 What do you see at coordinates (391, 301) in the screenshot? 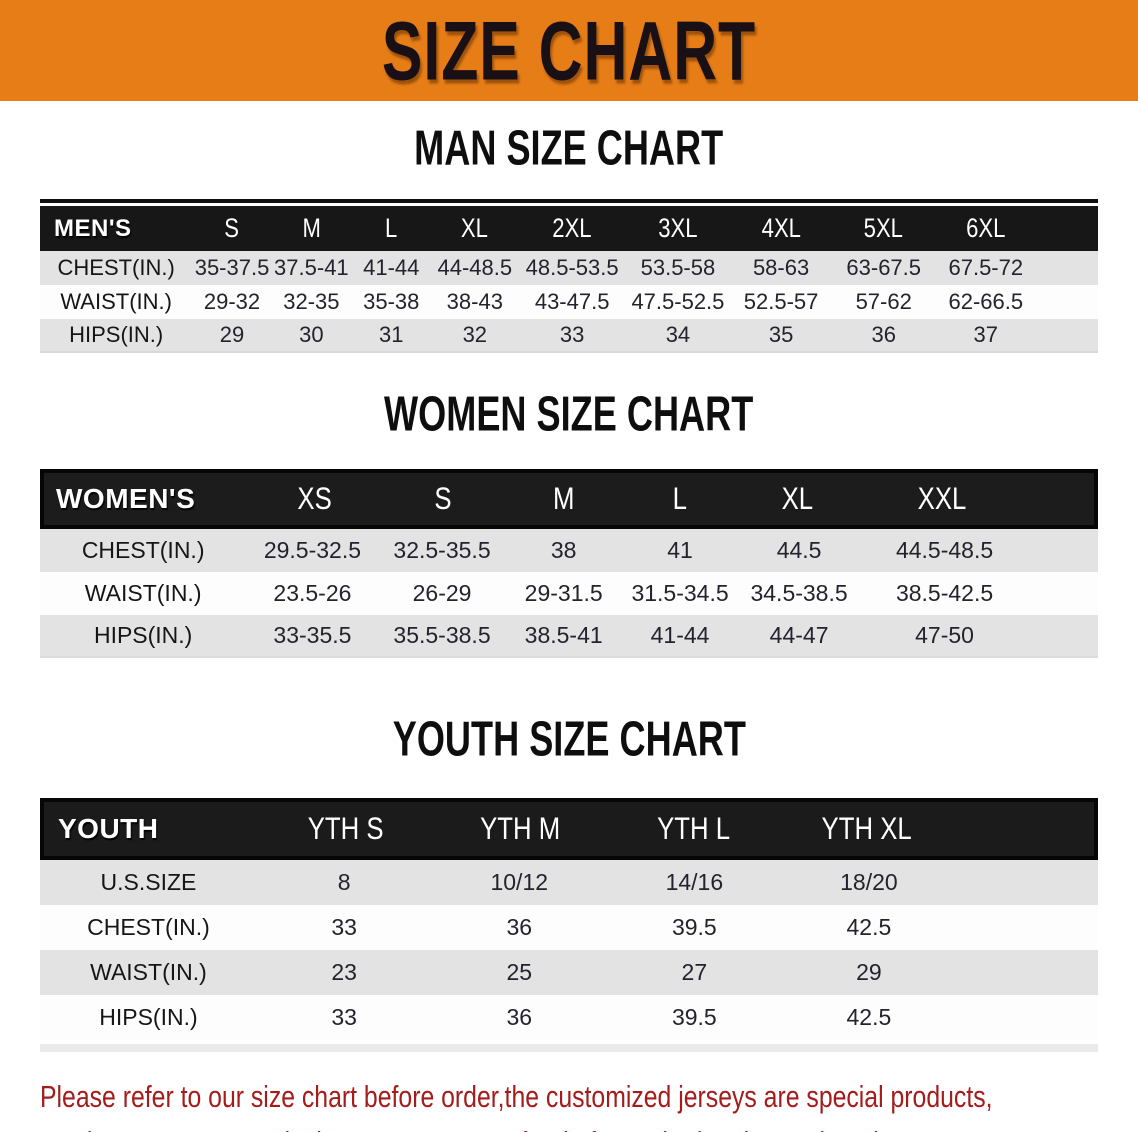
I see `men-waist-value: 35-38` at bounding box center [391, 301].